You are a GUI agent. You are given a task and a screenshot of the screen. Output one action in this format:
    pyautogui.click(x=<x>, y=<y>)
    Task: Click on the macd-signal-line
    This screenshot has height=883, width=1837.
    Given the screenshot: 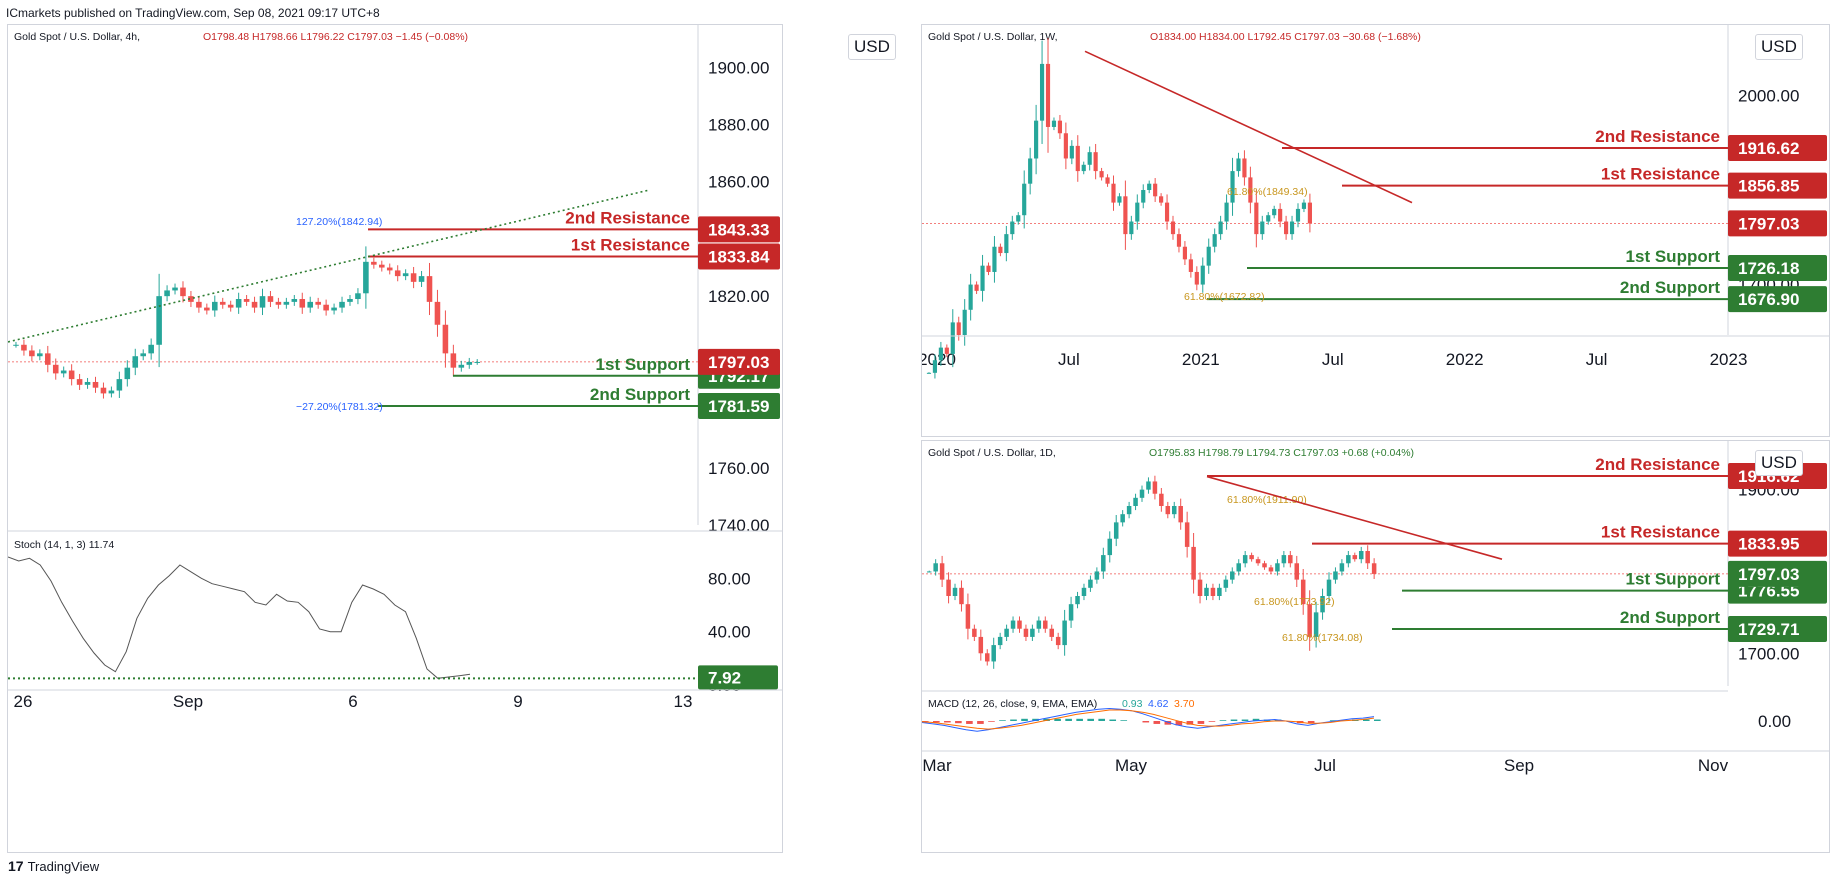 What is the action you would take?
    pyautogui.click(x=1148, y=719)
    